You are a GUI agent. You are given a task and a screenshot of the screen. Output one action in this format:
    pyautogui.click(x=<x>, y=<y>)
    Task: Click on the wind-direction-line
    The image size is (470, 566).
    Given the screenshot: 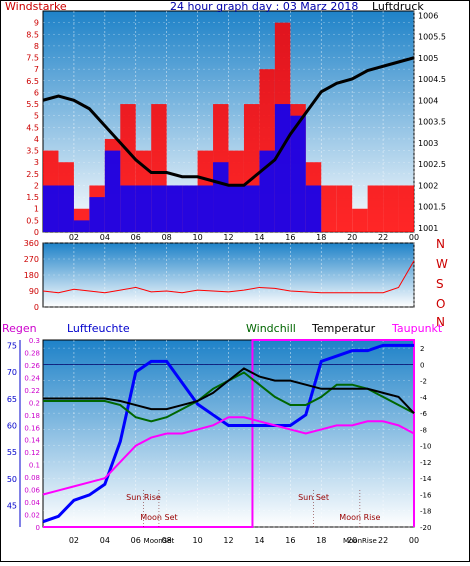 What is the action you would take?
    pyautogui.click(x=228, y=277)
    